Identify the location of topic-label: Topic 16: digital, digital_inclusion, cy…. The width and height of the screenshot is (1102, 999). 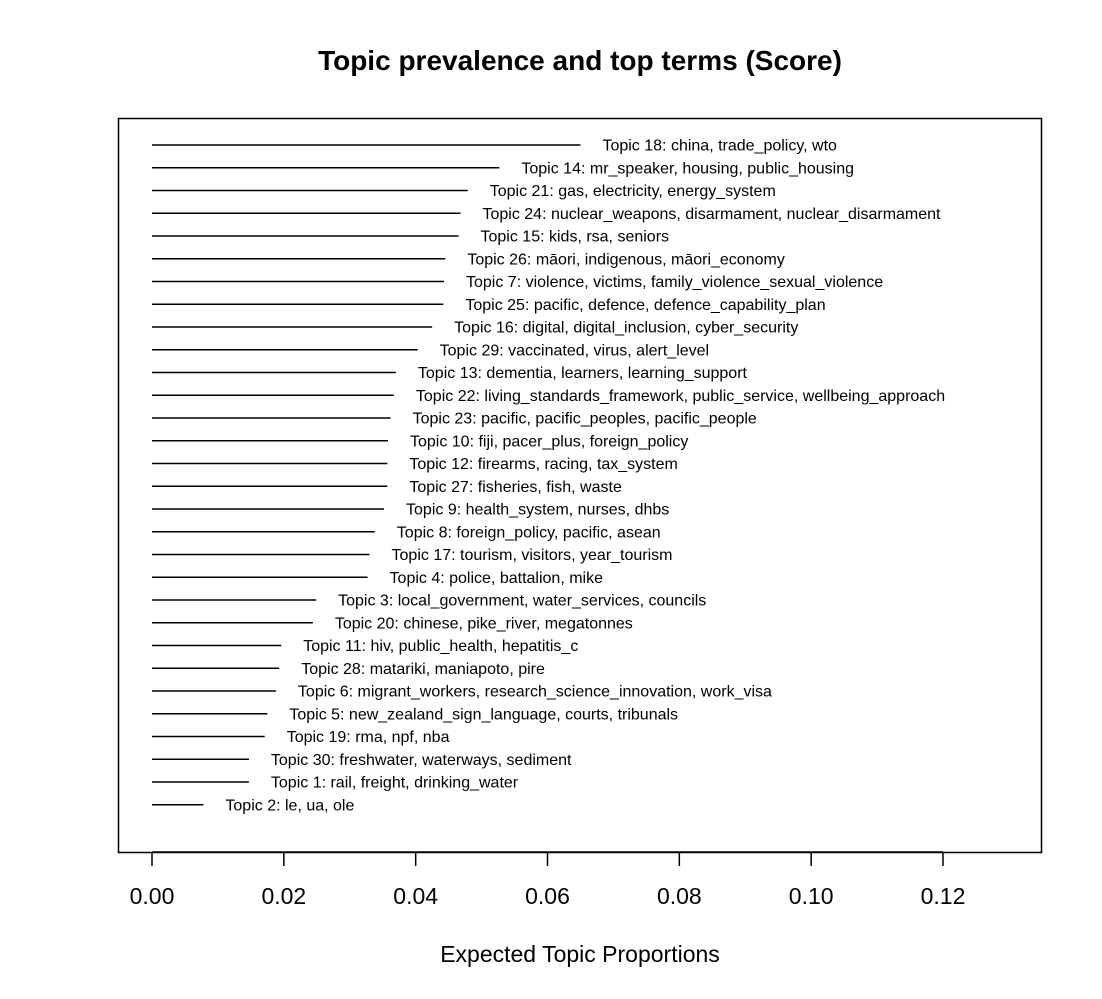
(626, 328).